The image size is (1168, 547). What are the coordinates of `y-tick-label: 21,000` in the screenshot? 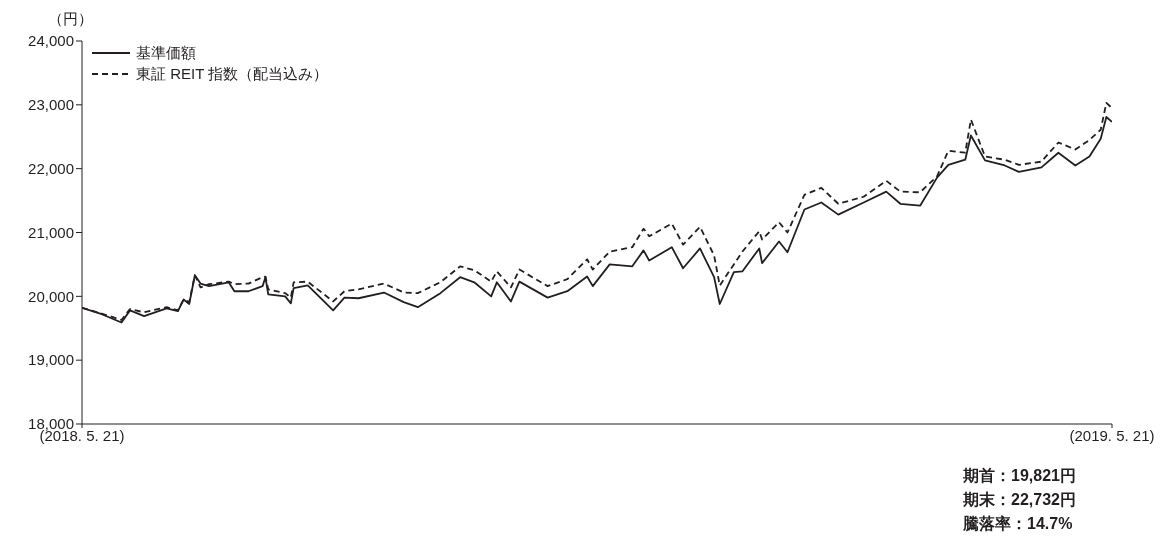 It's located at (51, 232).